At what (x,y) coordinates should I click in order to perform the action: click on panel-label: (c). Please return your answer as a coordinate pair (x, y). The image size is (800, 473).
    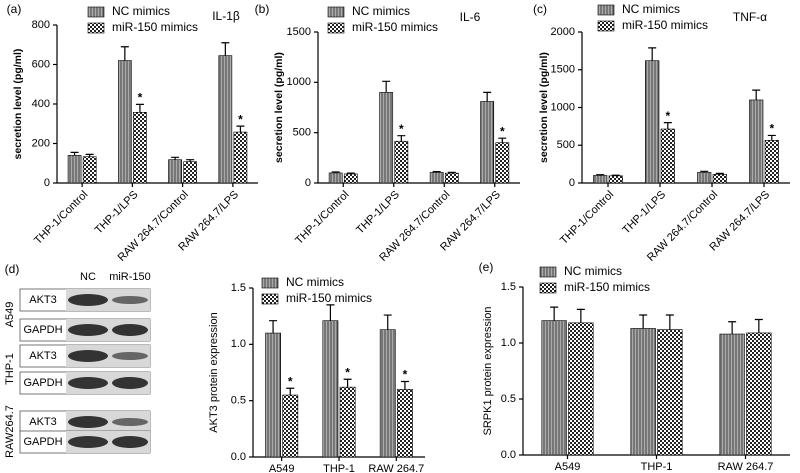
    Looking at the image, I should click on (540, 9).